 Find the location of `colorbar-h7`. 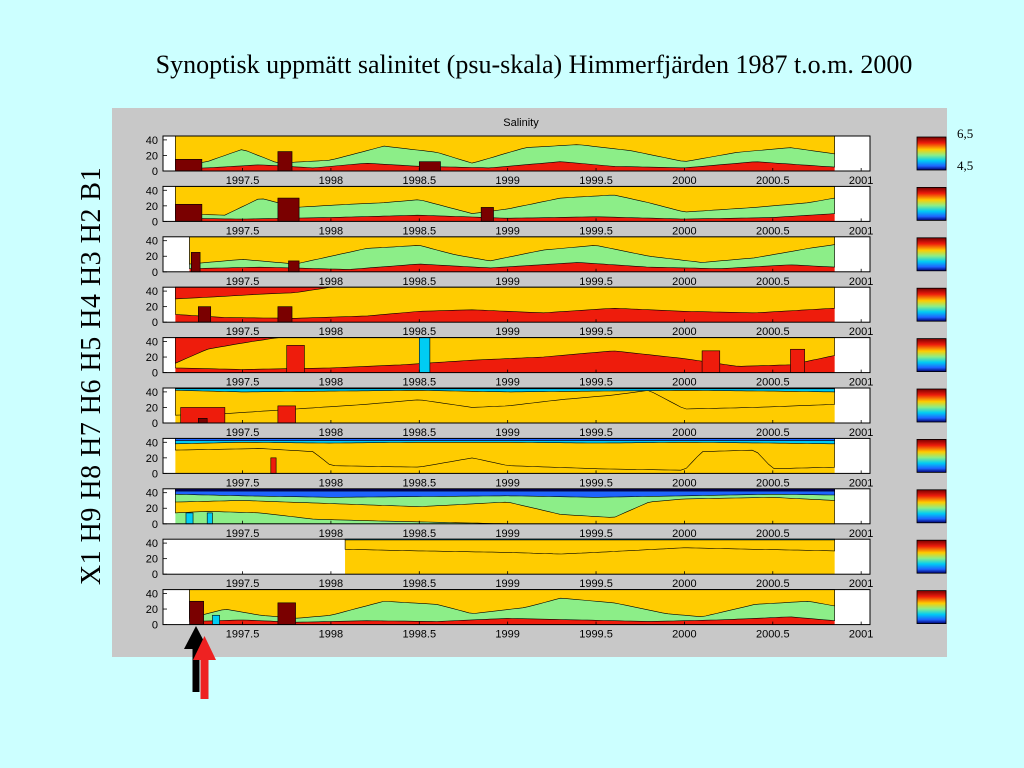

colorbar-h7 is located at coordinates (931, 455).